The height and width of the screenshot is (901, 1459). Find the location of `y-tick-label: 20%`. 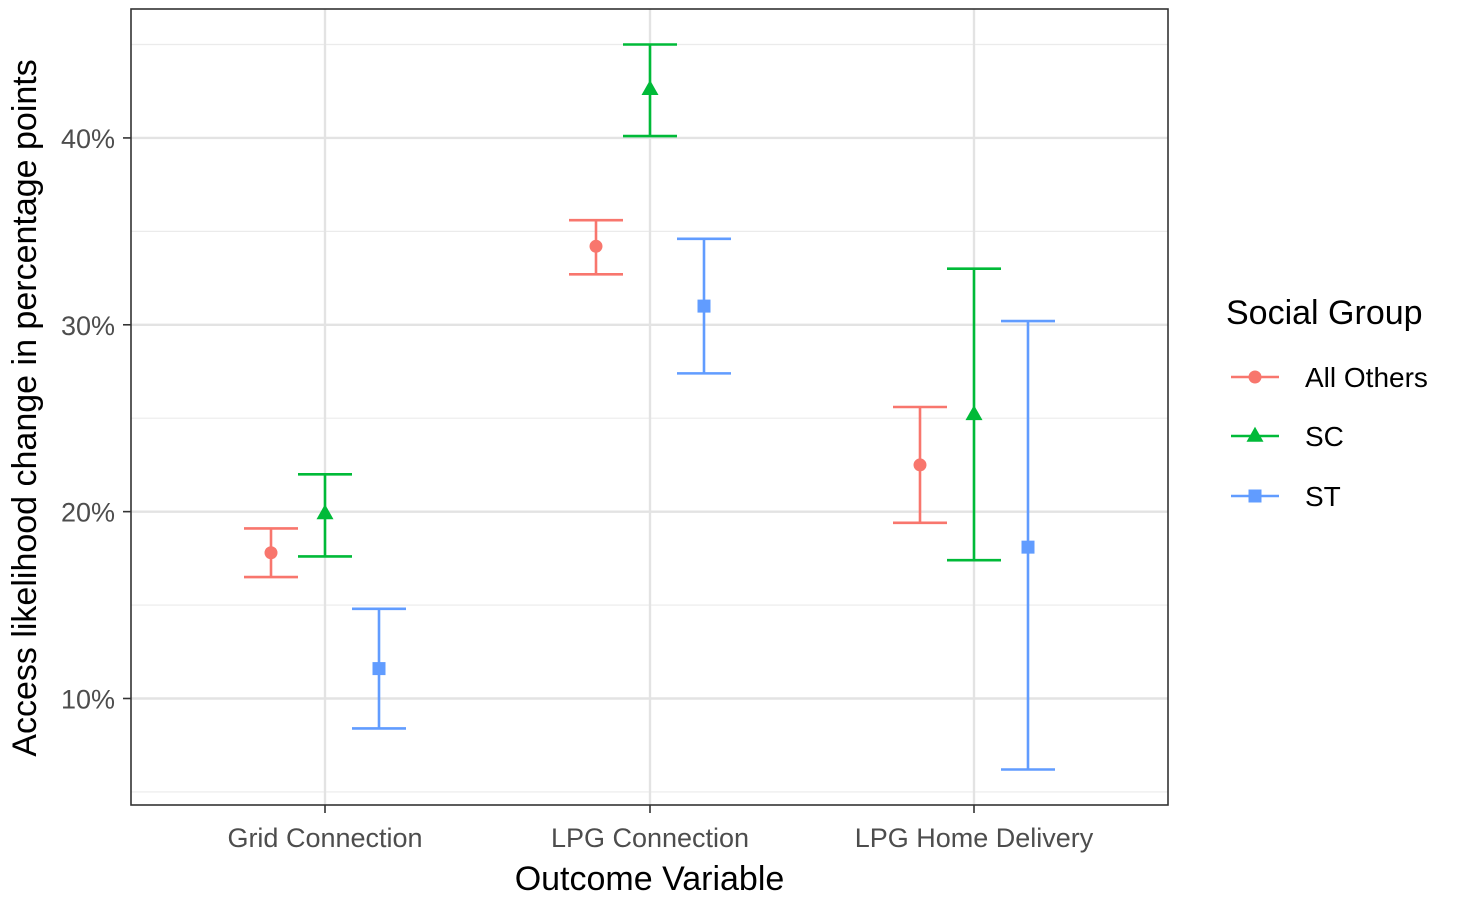

y-tick-label: 20% is located at coordinates (88, 513).